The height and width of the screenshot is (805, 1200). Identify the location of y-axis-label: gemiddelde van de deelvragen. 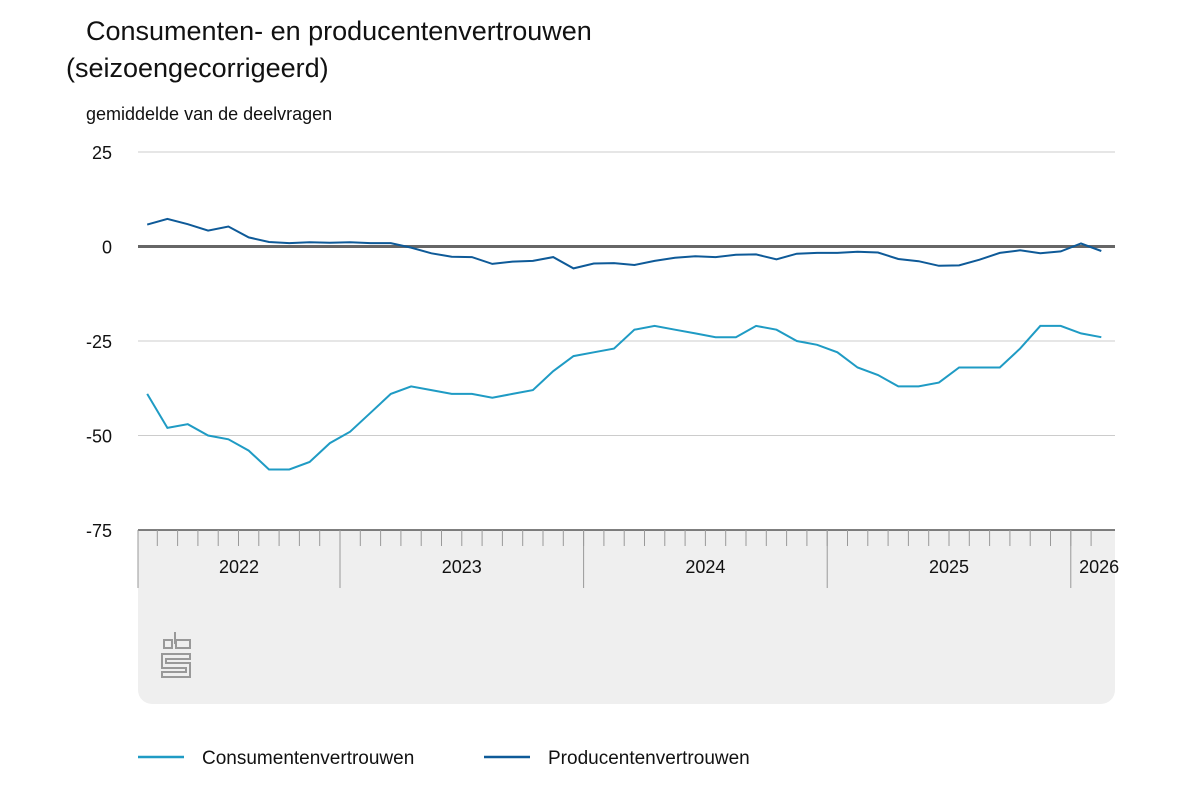
(209, 114).